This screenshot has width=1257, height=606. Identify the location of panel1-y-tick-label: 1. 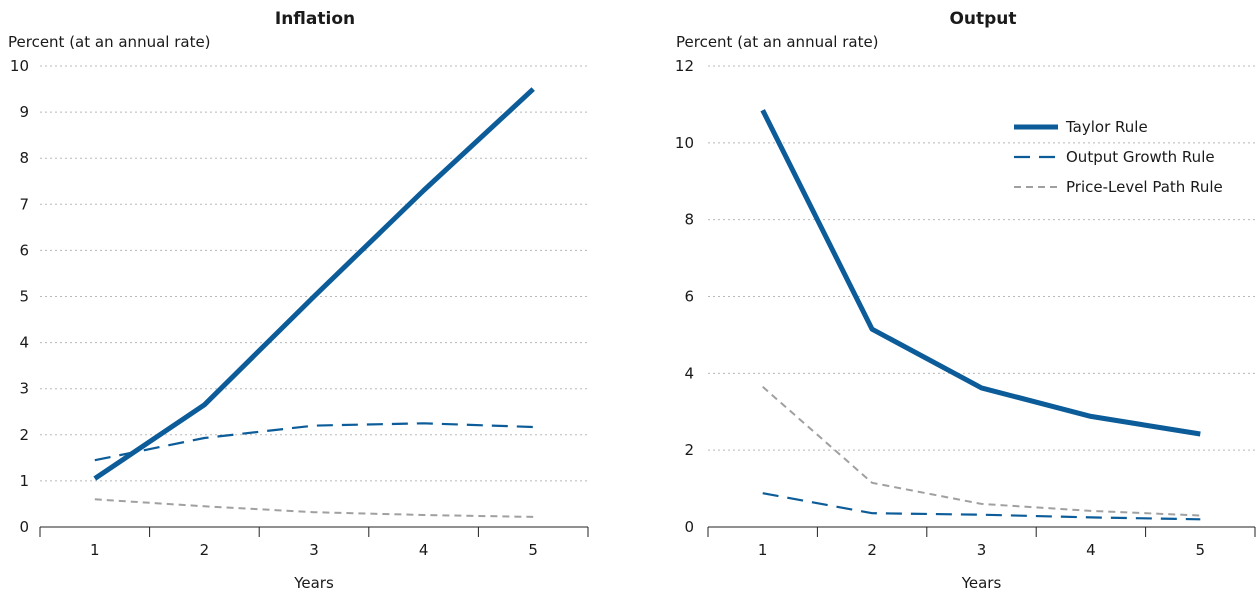
(24, 481).